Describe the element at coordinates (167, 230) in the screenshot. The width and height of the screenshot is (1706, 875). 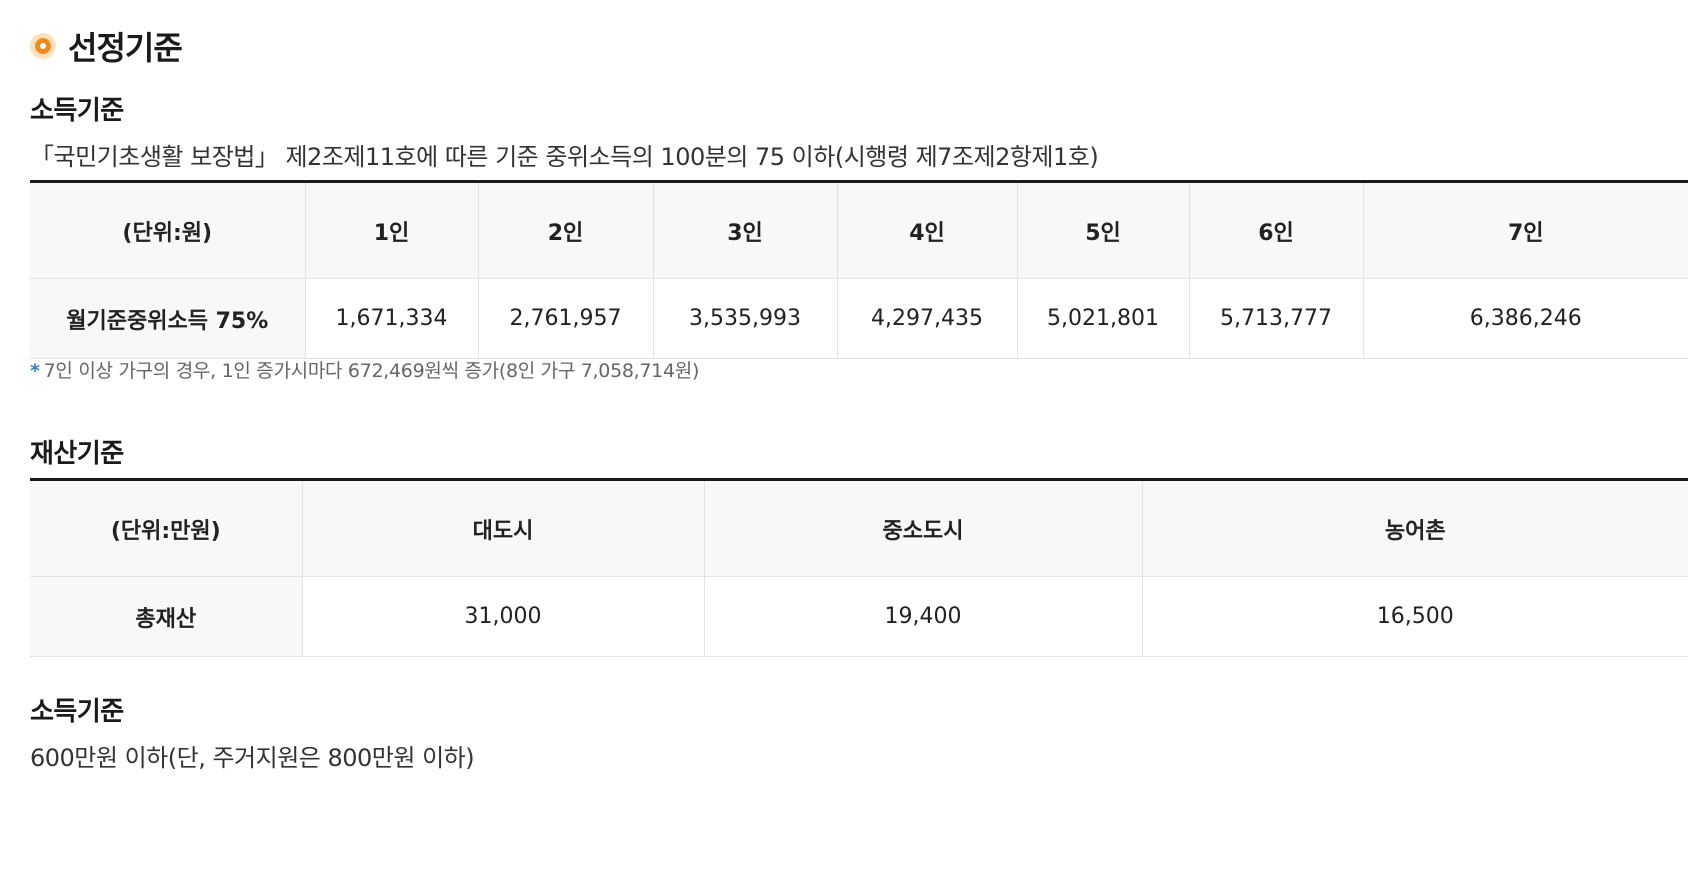
I see `income-unit-cell: (단위:원)` at that location.